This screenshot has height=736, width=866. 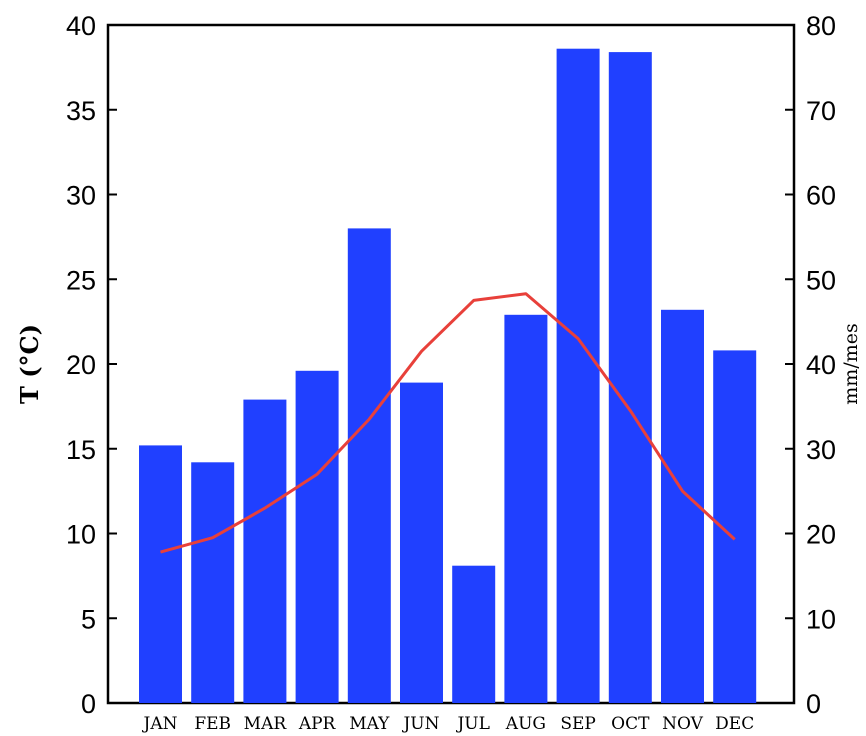 I want to click on right-tick-label: 50, so click(x=821, y=280).